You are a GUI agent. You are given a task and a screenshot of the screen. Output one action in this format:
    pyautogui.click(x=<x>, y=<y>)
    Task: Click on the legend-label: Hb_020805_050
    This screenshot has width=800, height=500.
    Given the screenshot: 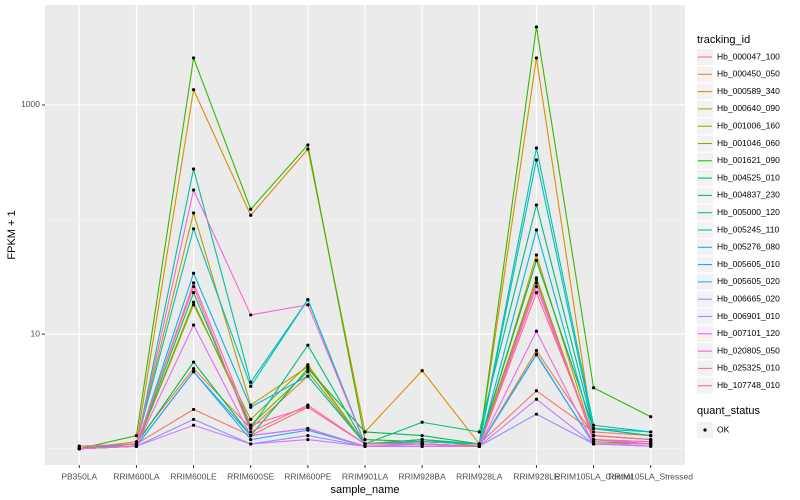 What is the action you would take?
    pyautogui.click(x=748, y=350)
    